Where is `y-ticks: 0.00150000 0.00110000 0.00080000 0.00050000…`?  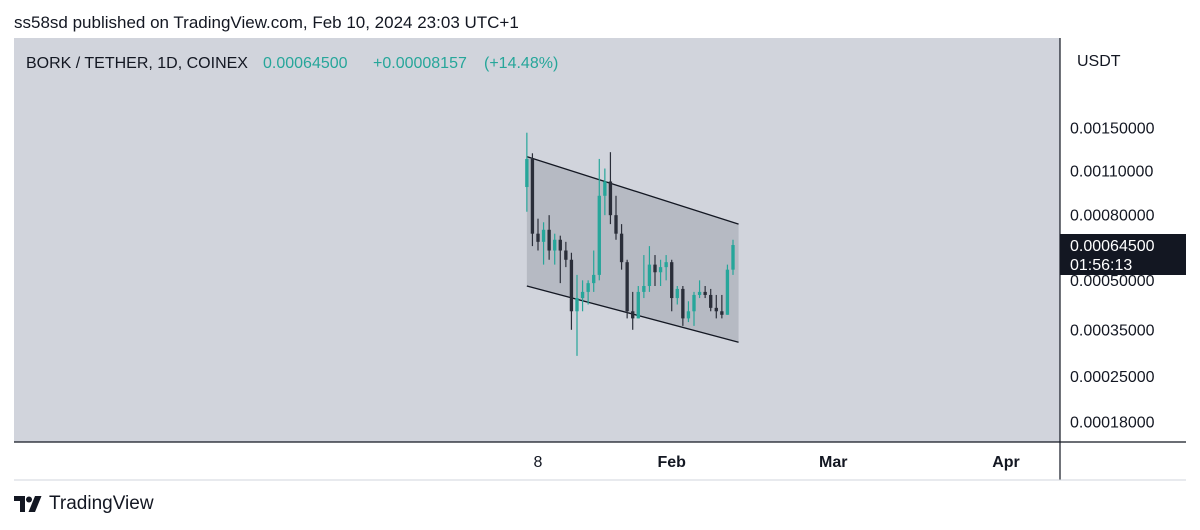
y-ticks: 0.00150000 0.00110000 0.00080000 0.00050000… is located at coordinates (1112, 276).